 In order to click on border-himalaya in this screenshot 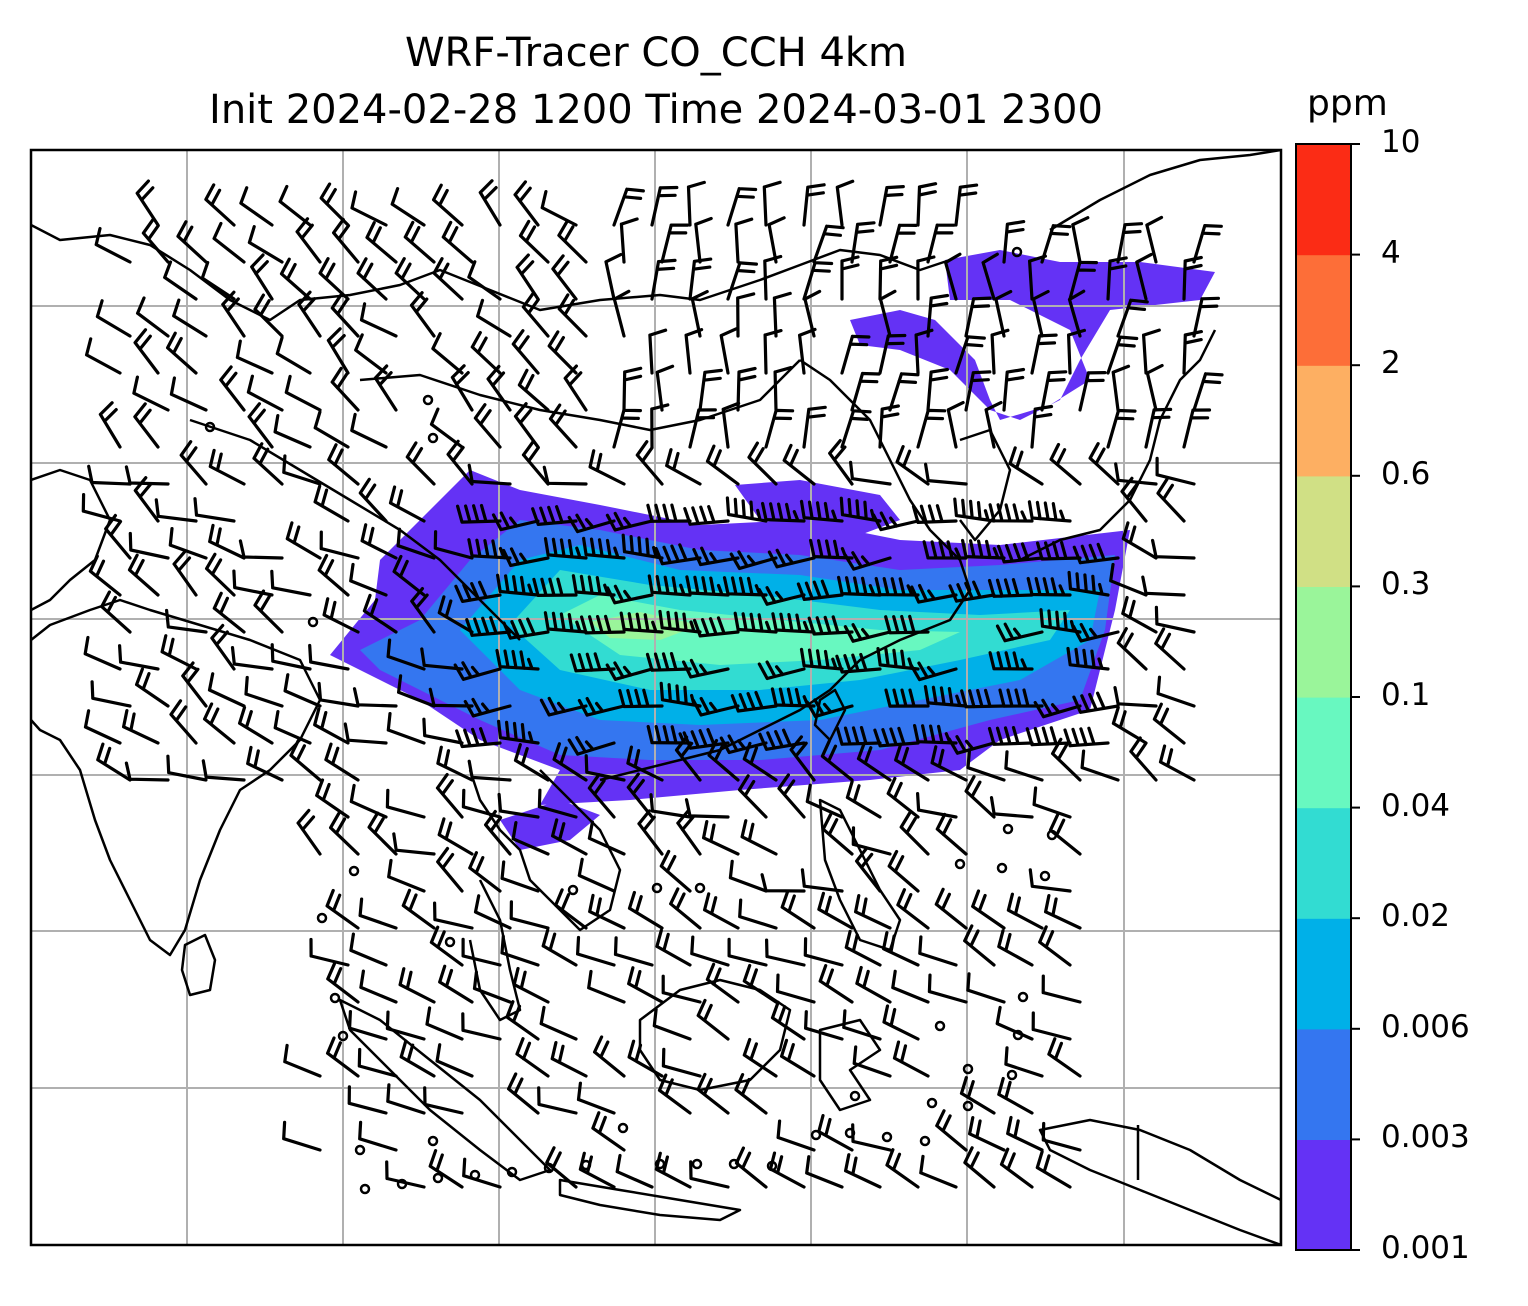, I will do `click(355, 529)`.